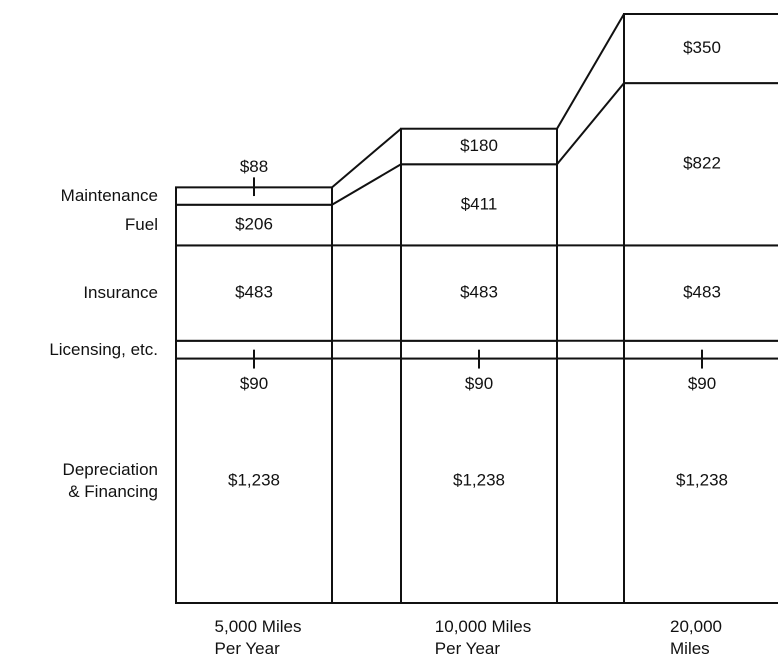 The width and height of the screenshot is (778, 660). Describe the element at coordinates (483, 637) in the screenshot. I see `x-tick-label: 10,000 Miles Per Year` at that location.